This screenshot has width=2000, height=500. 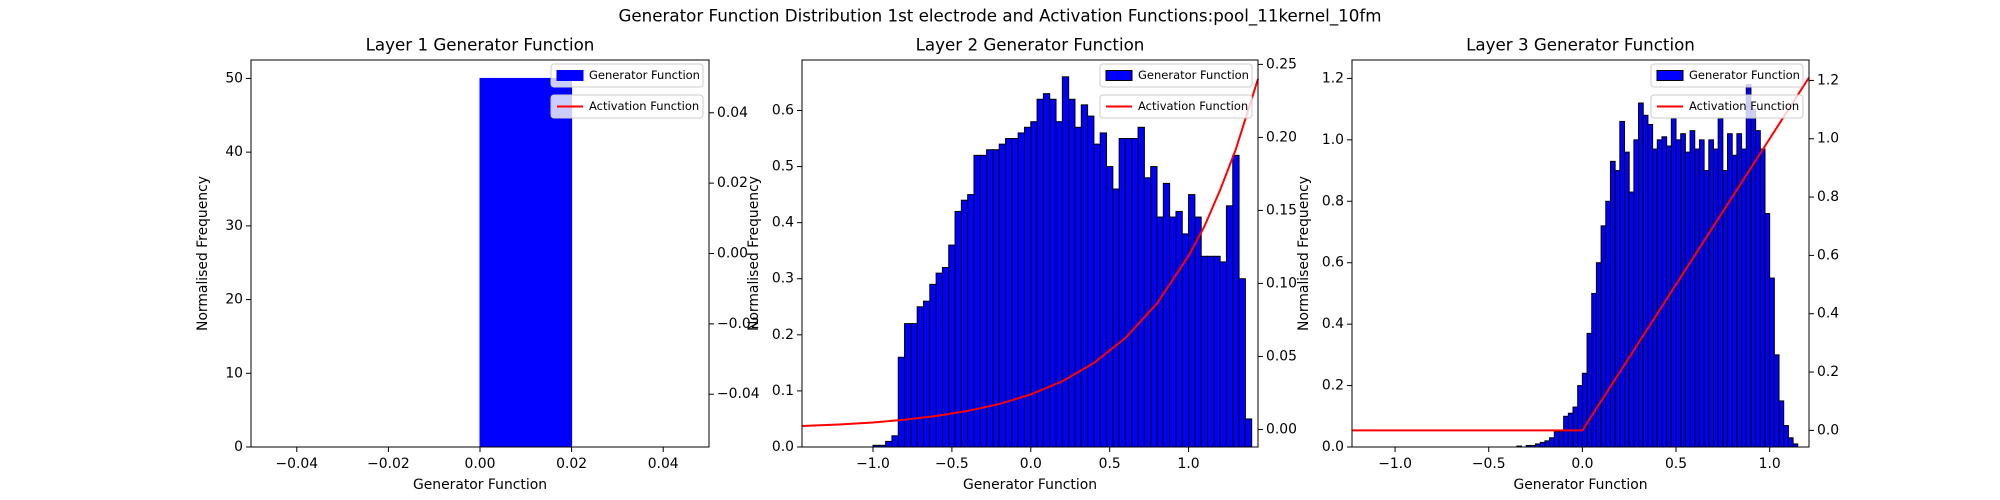 What do you see at coordinates (732, 183) in the screenshot?
I see `y2-tick-label: 0.02` at bounding box center [732, 183].